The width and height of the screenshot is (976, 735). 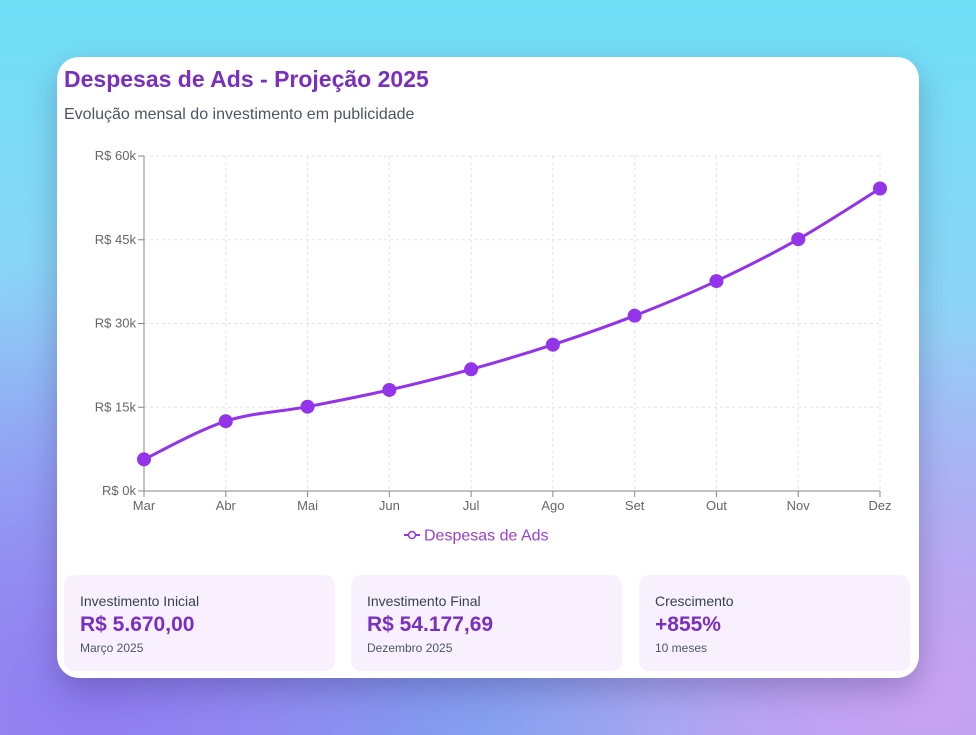 What do you see at coordinates (412, 535) in the screenshot?
I see `legend-marker-icon` at bounding box center [412, 535].